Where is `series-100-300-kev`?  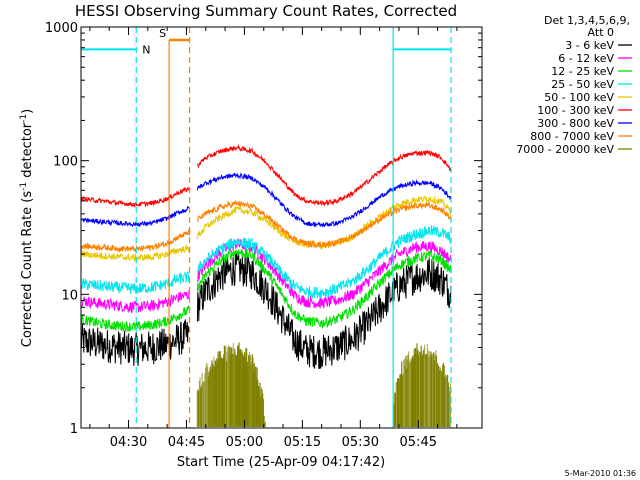
series-100-300-kev is located at coordinates (265, 176).